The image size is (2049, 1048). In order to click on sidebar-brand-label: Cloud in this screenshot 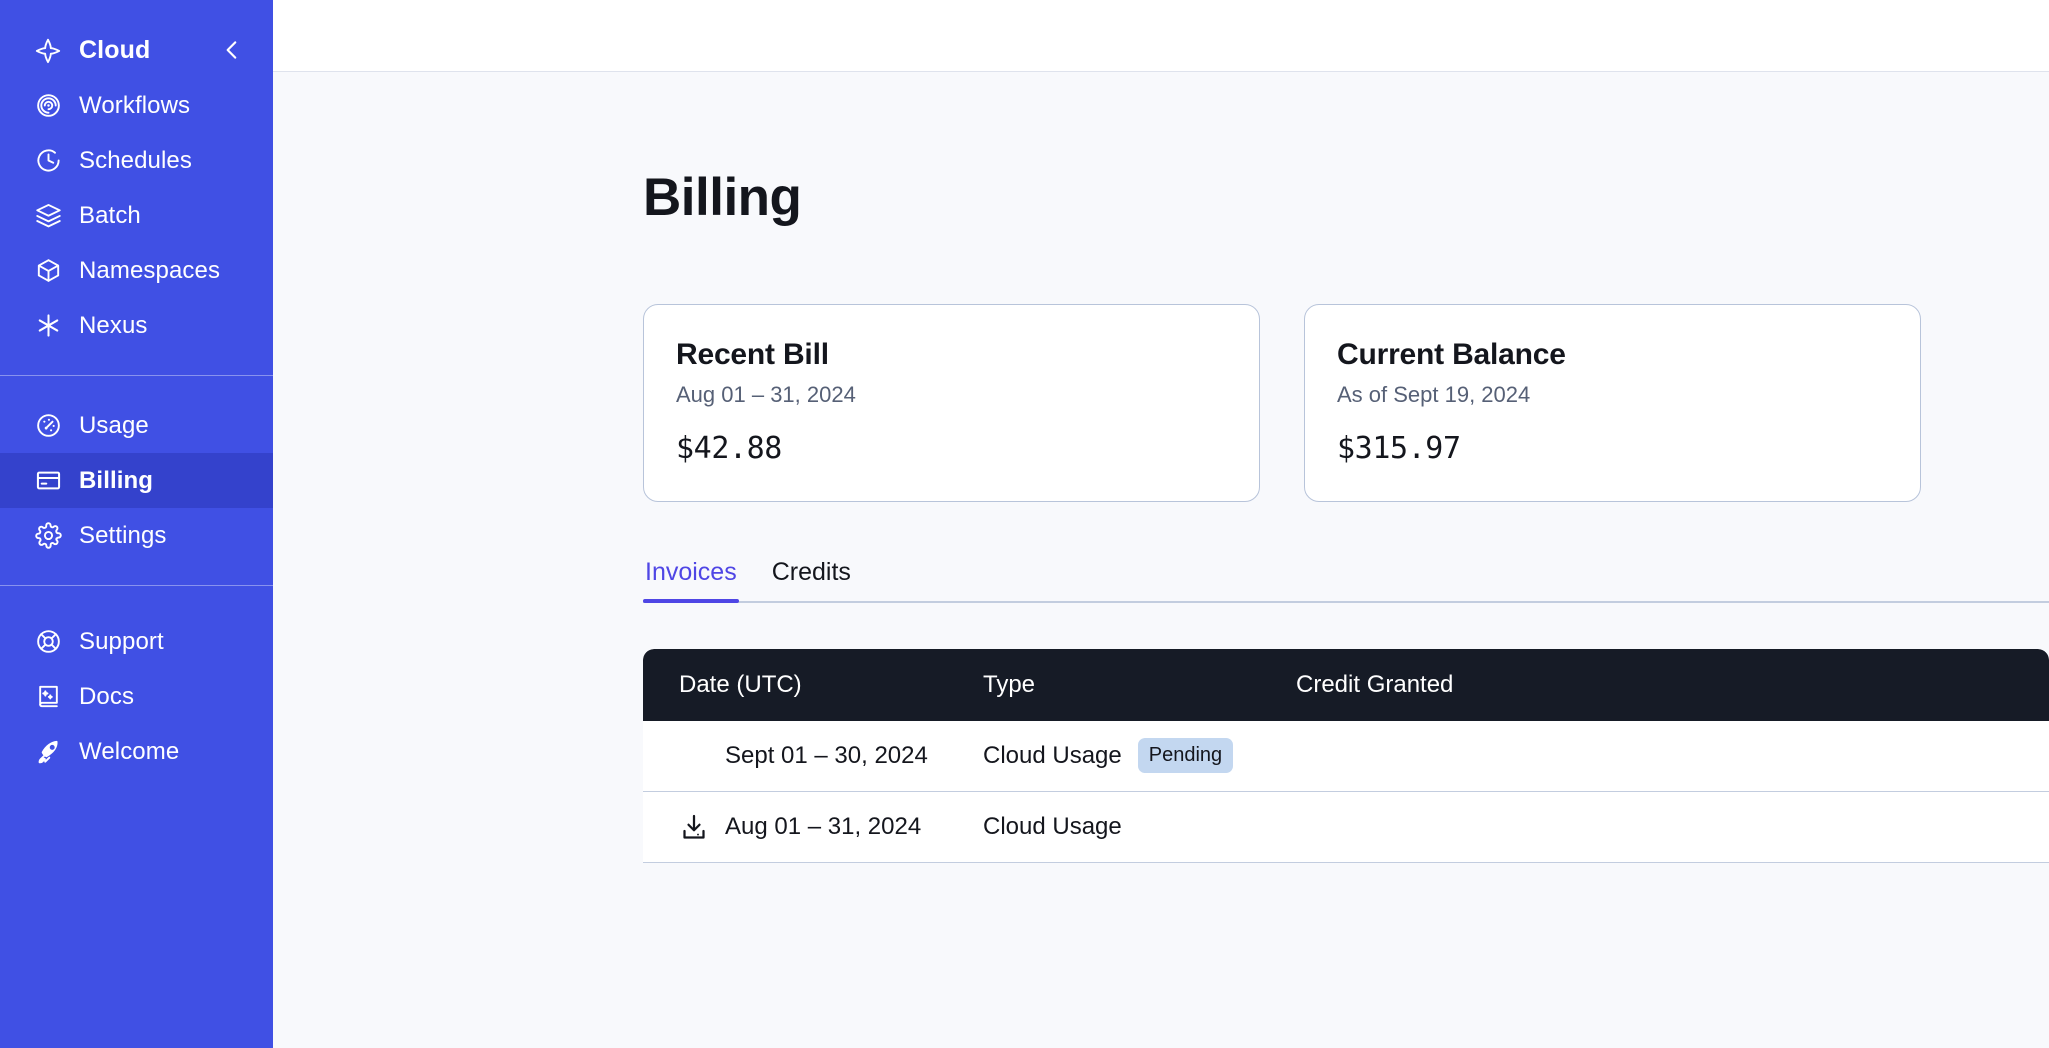, I will do `click(115, 49)`.